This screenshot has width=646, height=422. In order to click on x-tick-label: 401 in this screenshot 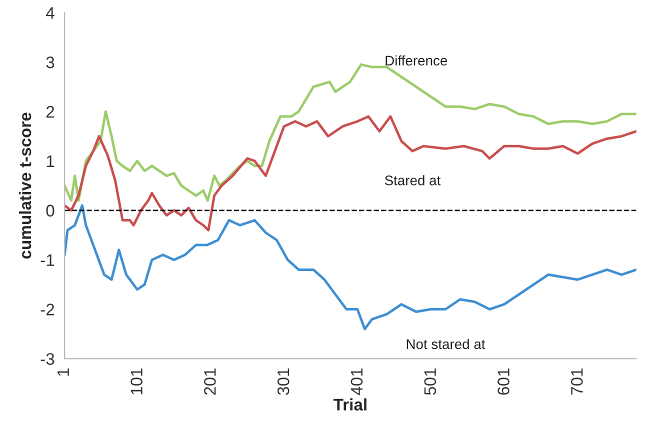, I will do `click(356, 382)`.